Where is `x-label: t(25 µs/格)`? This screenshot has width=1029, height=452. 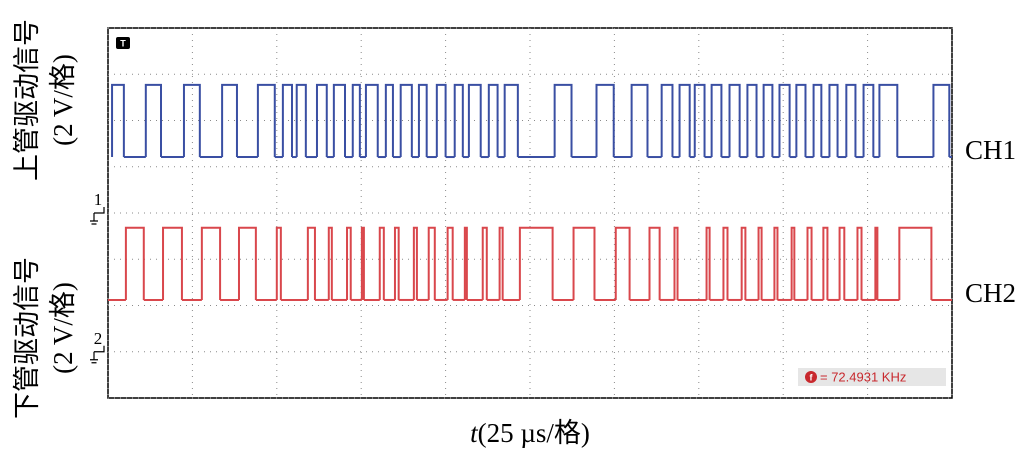
x-label: t(25 µs/格) is located at coordinates (530, 433).